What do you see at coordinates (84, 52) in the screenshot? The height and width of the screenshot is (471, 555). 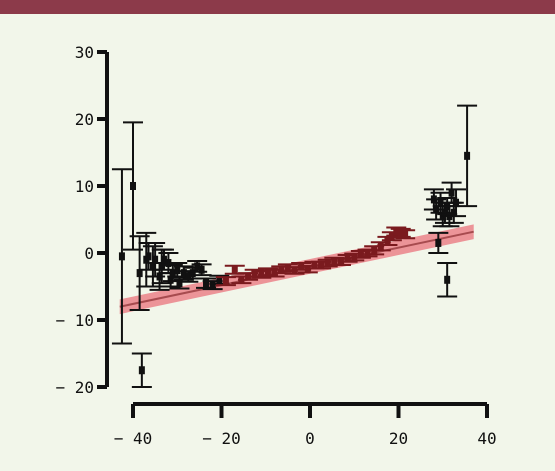 I see `y-tick-label: 30` at bounding box center [84, 52].